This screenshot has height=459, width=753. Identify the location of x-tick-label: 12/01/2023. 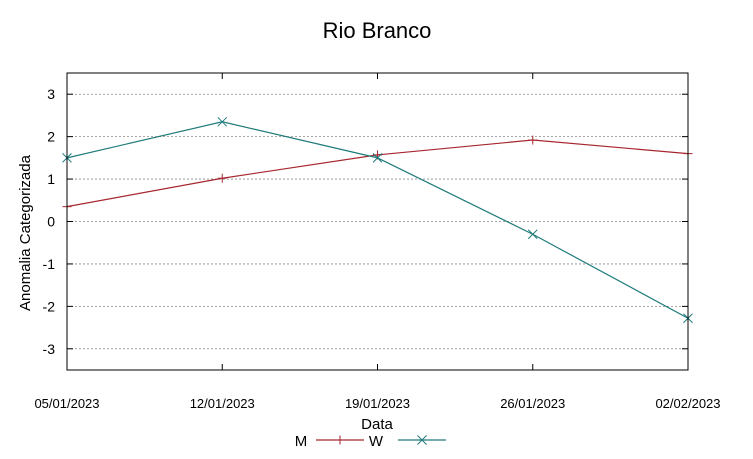
(222, 403).